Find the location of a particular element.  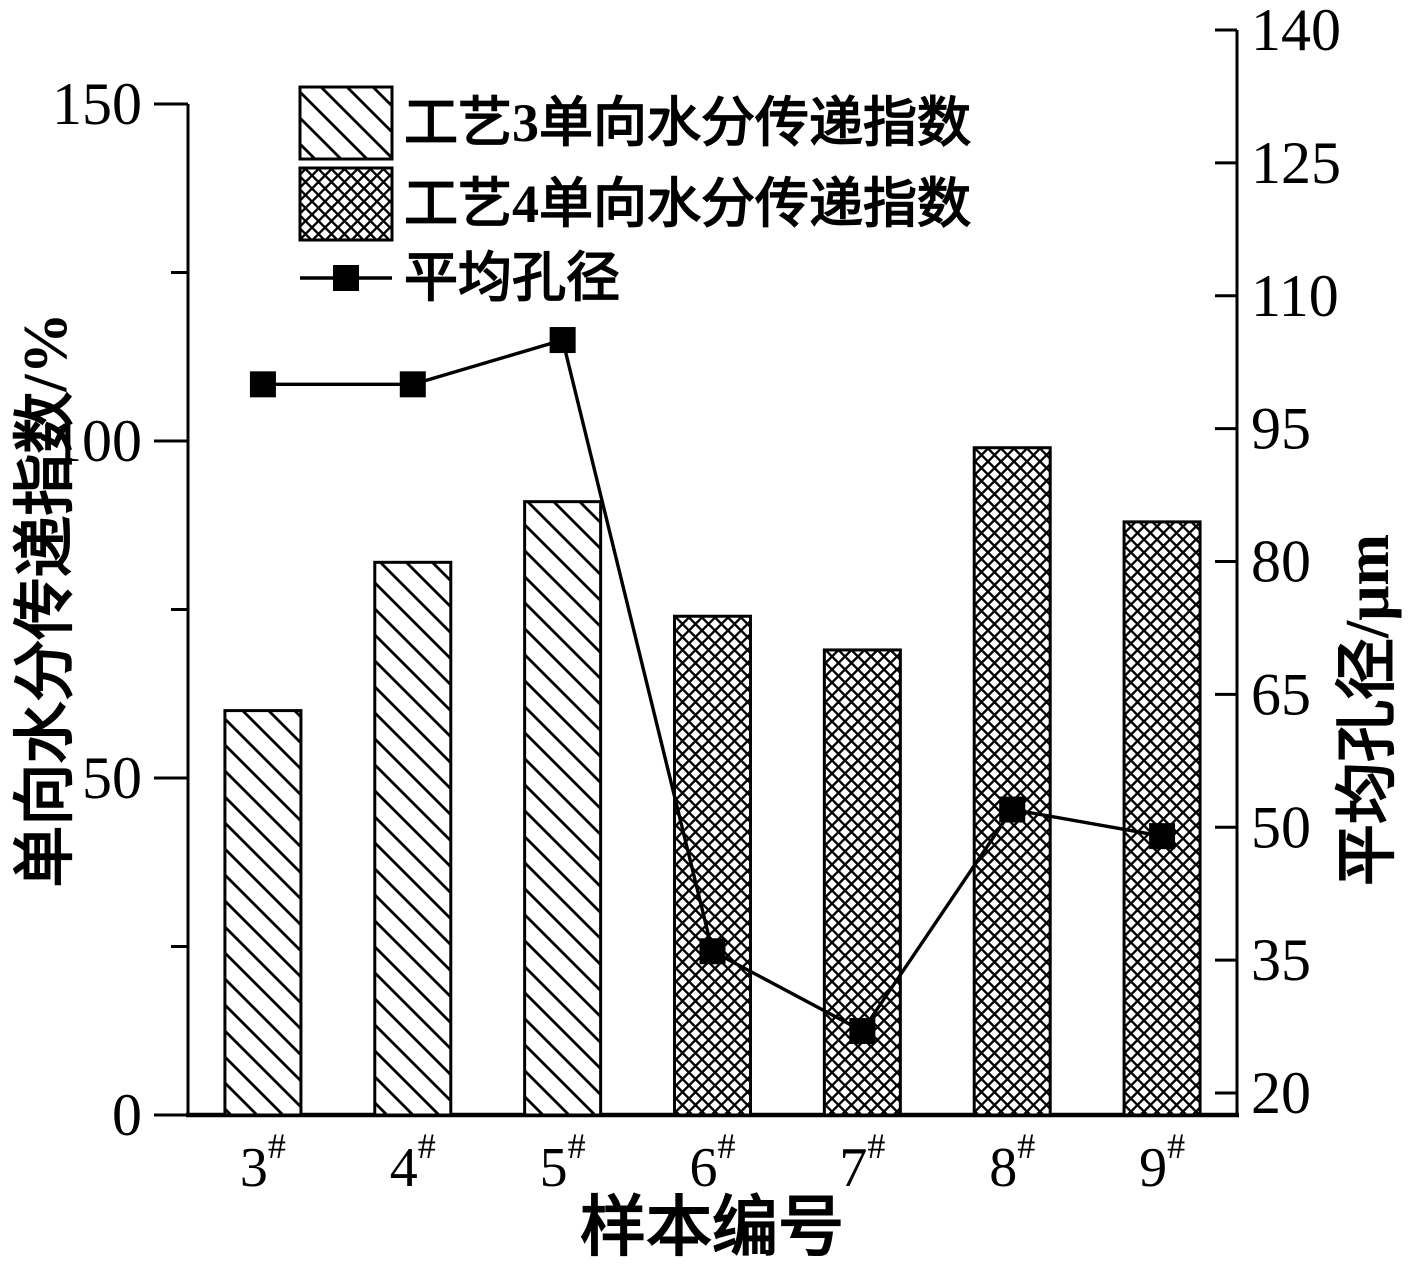

right-axis-tick-label: 20 is located at coordinates (1281, 1093).